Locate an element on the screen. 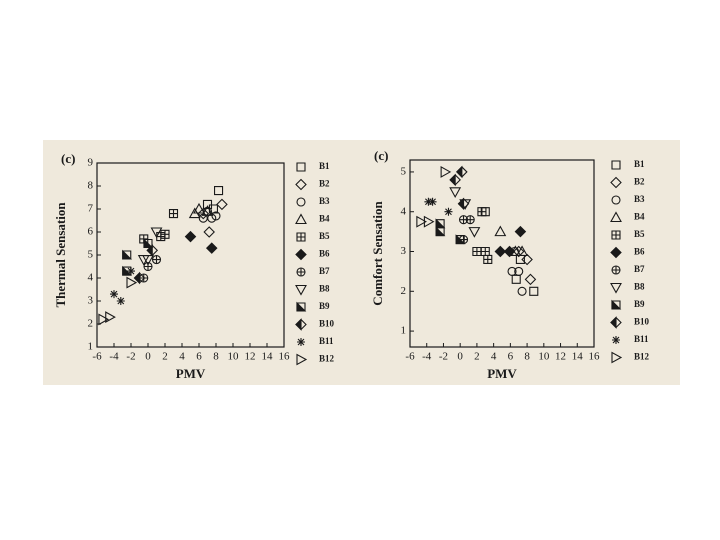 The width and height of the screenshot is (720, 540). legend-label: B10 is located at coordinates (327, 324).